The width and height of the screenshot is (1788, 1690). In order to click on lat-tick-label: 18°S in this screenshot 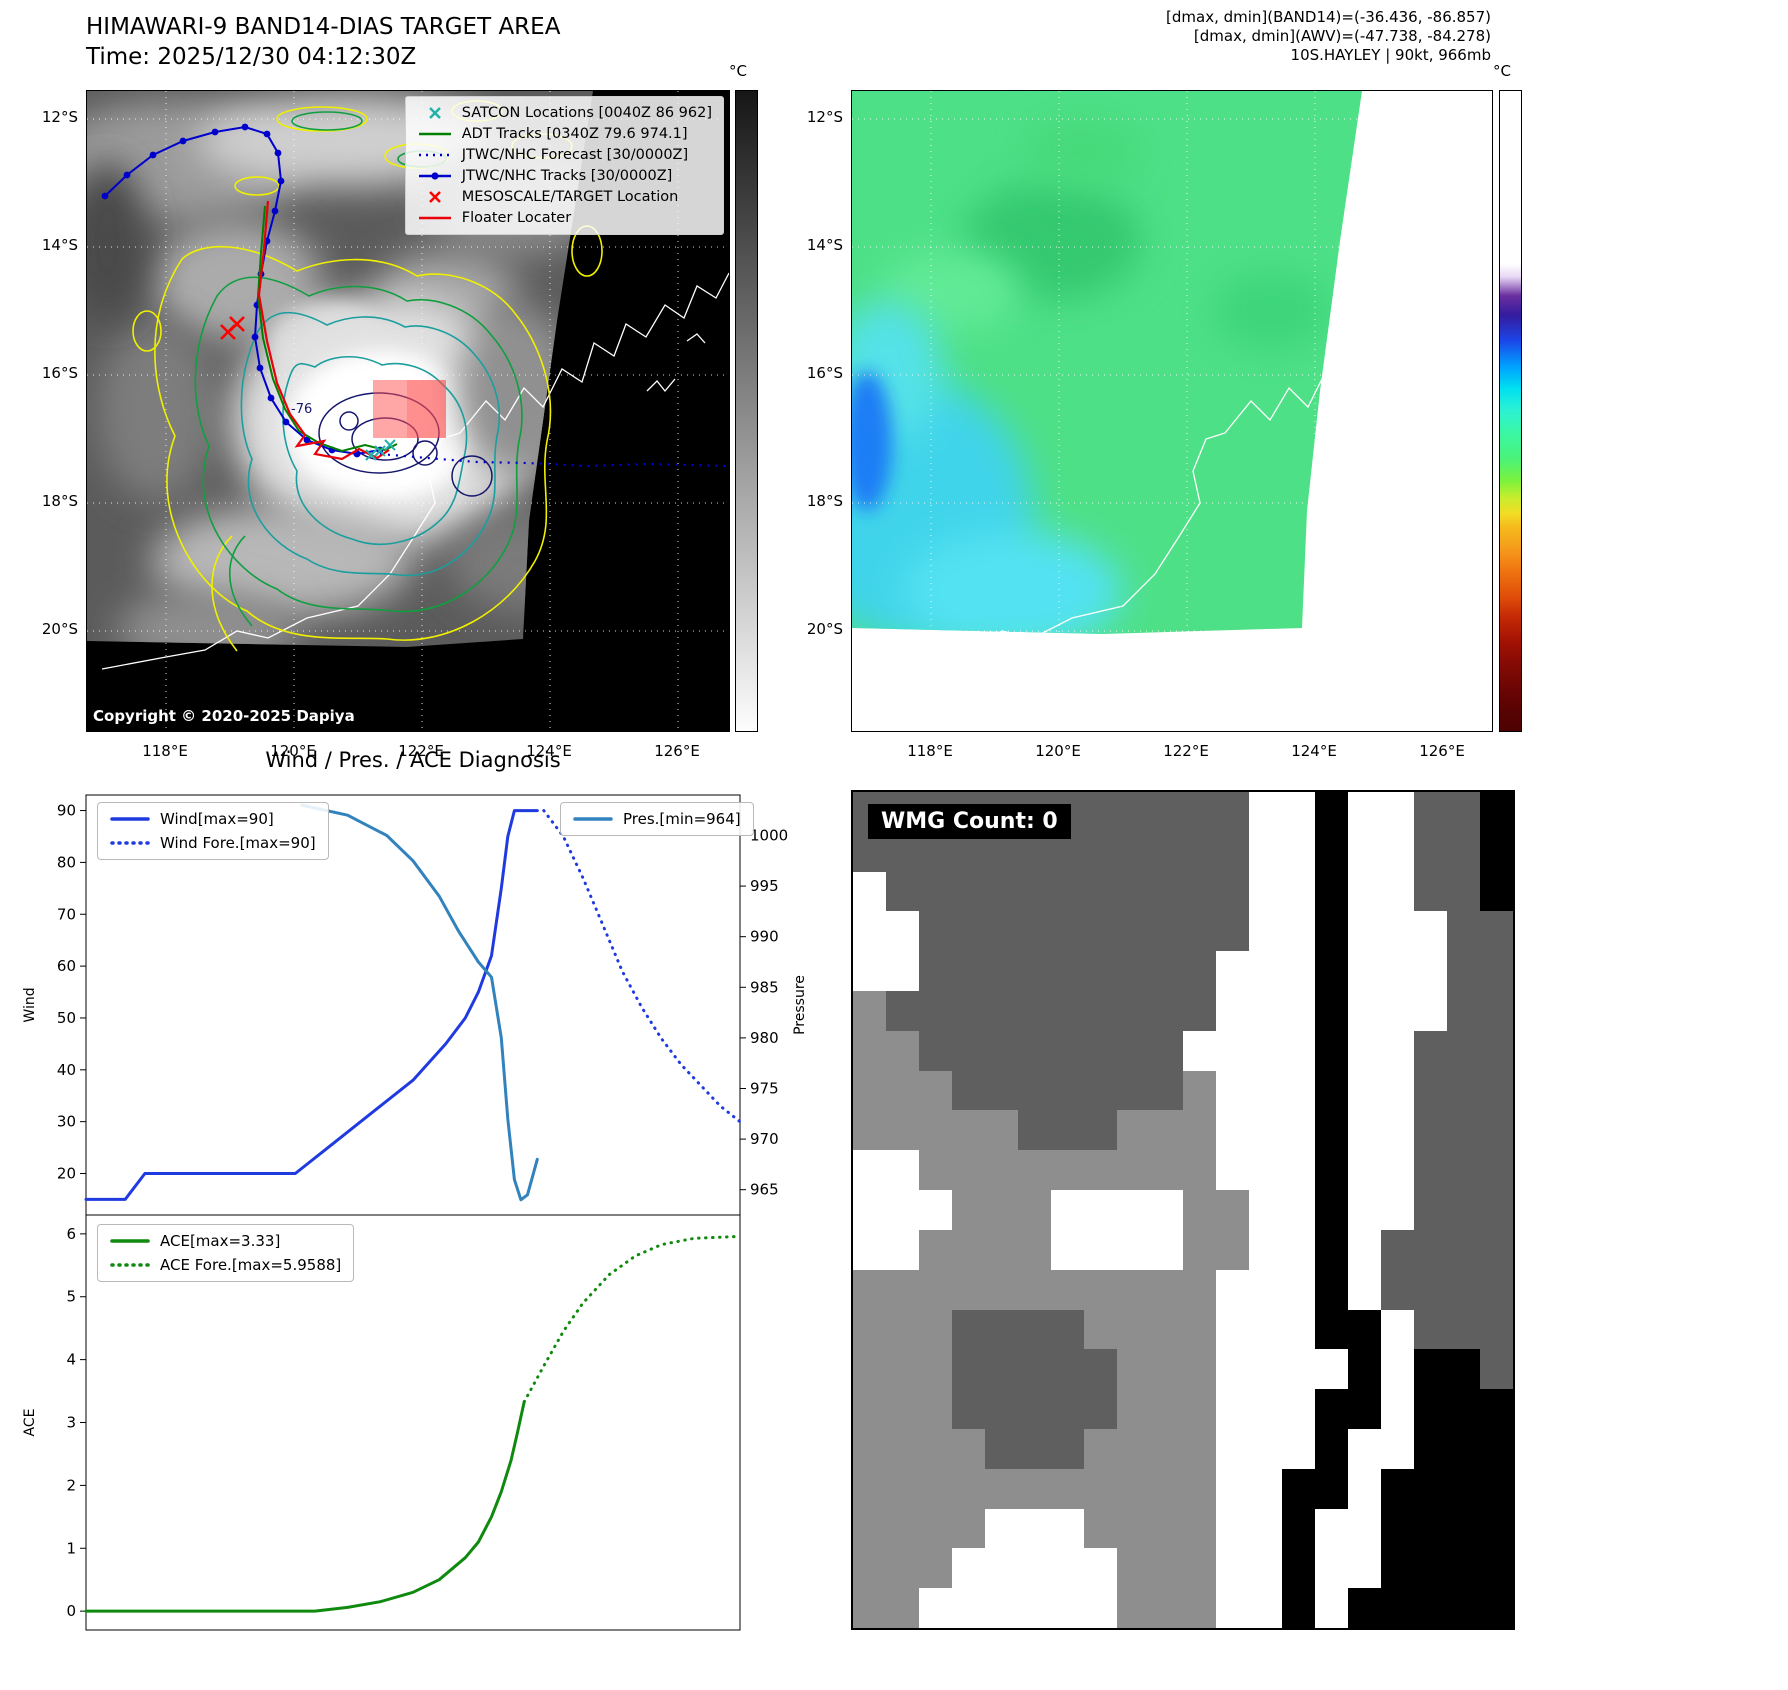, I will do `click(824, 501)`.